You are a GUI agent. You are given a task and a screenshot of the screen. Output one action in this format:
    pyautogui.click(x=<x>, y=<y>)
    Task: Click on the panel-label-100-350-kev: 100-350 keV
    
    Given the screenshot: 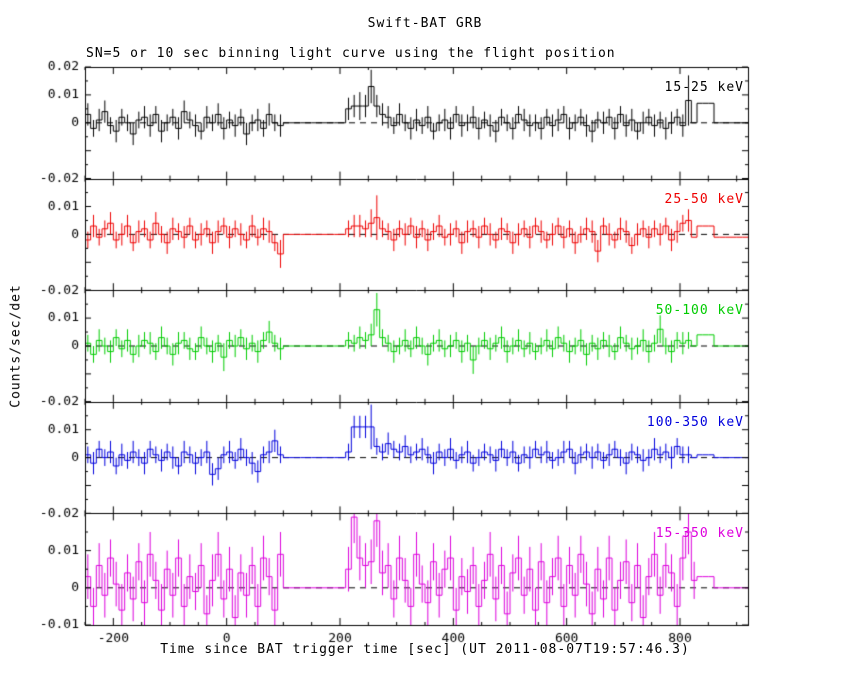 What is the action you would take?
    pyautogui.click(x=695, y=422)
    